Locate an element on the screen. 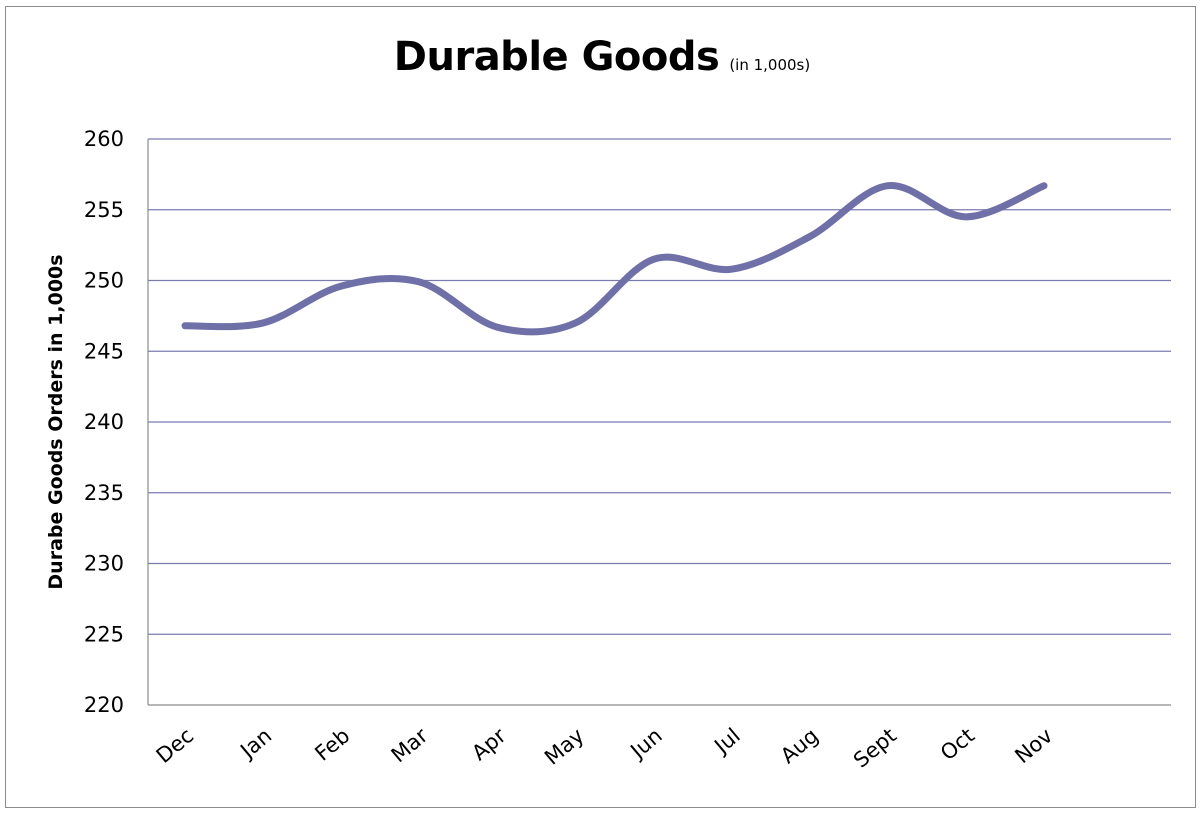 The width and height of the screenshot is (1204, 817). x-tick-label: Mar is located at coordinates (410, 745).